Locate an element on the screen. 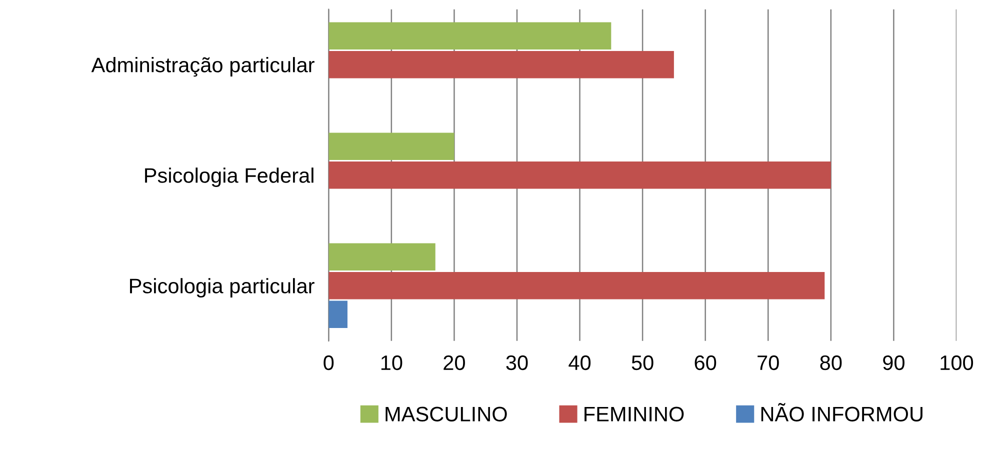 The width and height of the screenshot is (981, 467). x-tick-label: 70 is located at coordinates (768, 362).